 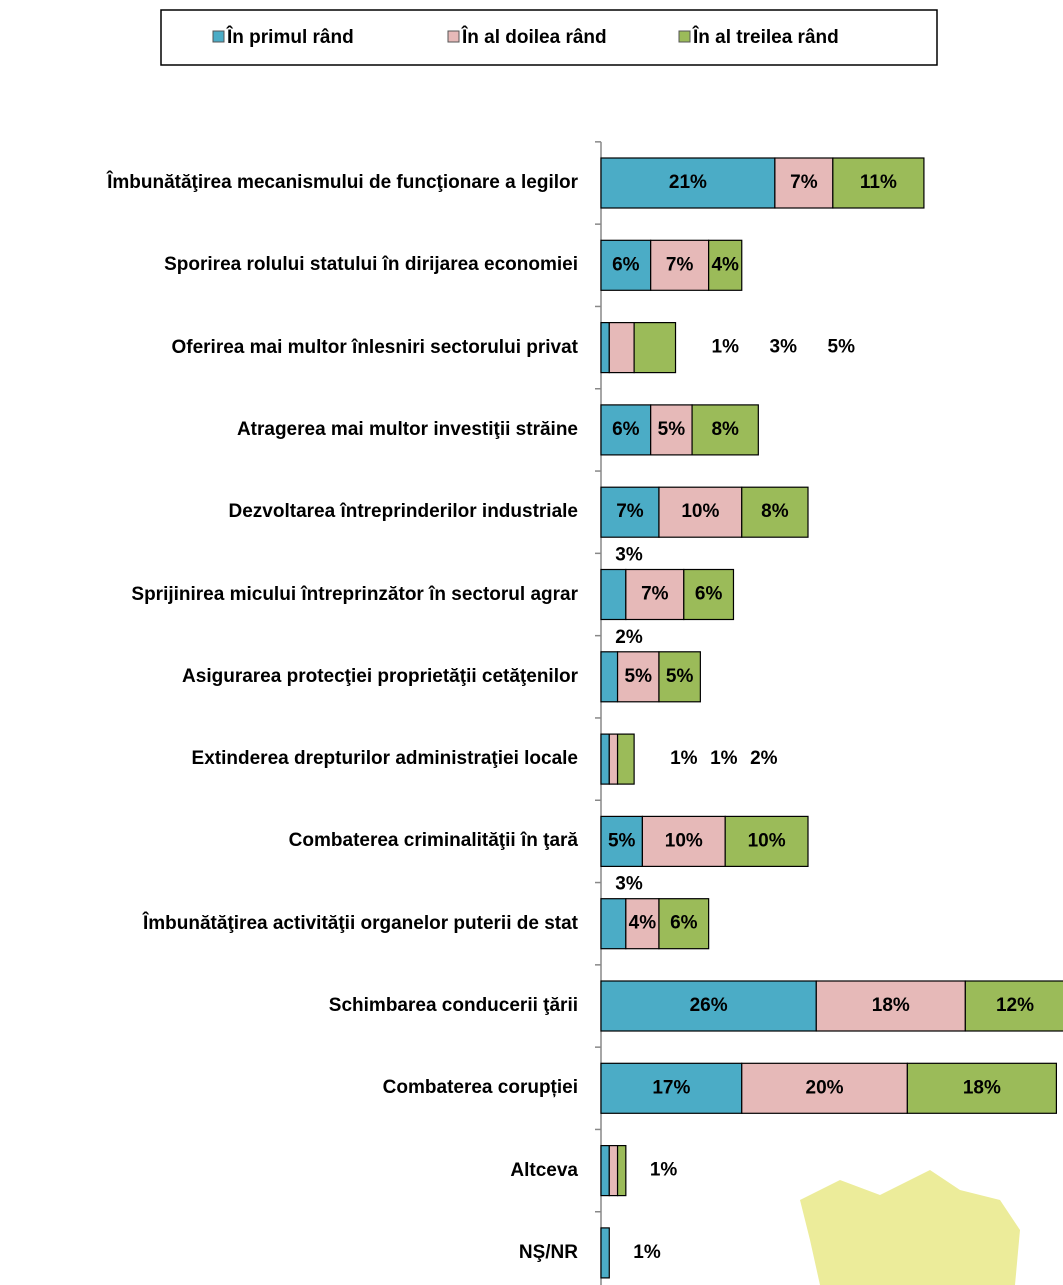 What do you see at coordinates (534, 37) in the screenshot?
I see `legend-label: În al doilea rând` at bounding box center [534, 37].